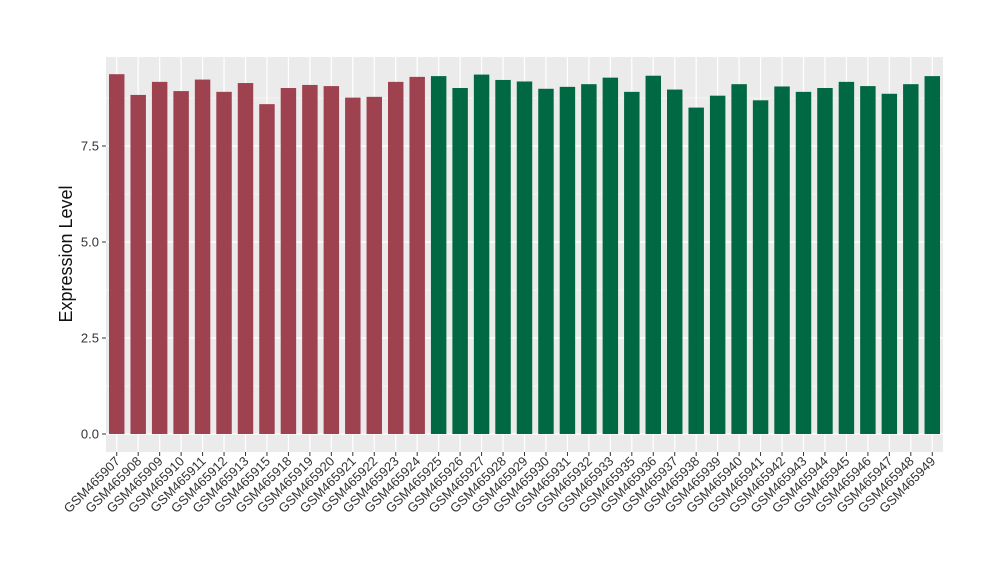  I want to click on y-tick-label: 7.5, so click(90, 146).